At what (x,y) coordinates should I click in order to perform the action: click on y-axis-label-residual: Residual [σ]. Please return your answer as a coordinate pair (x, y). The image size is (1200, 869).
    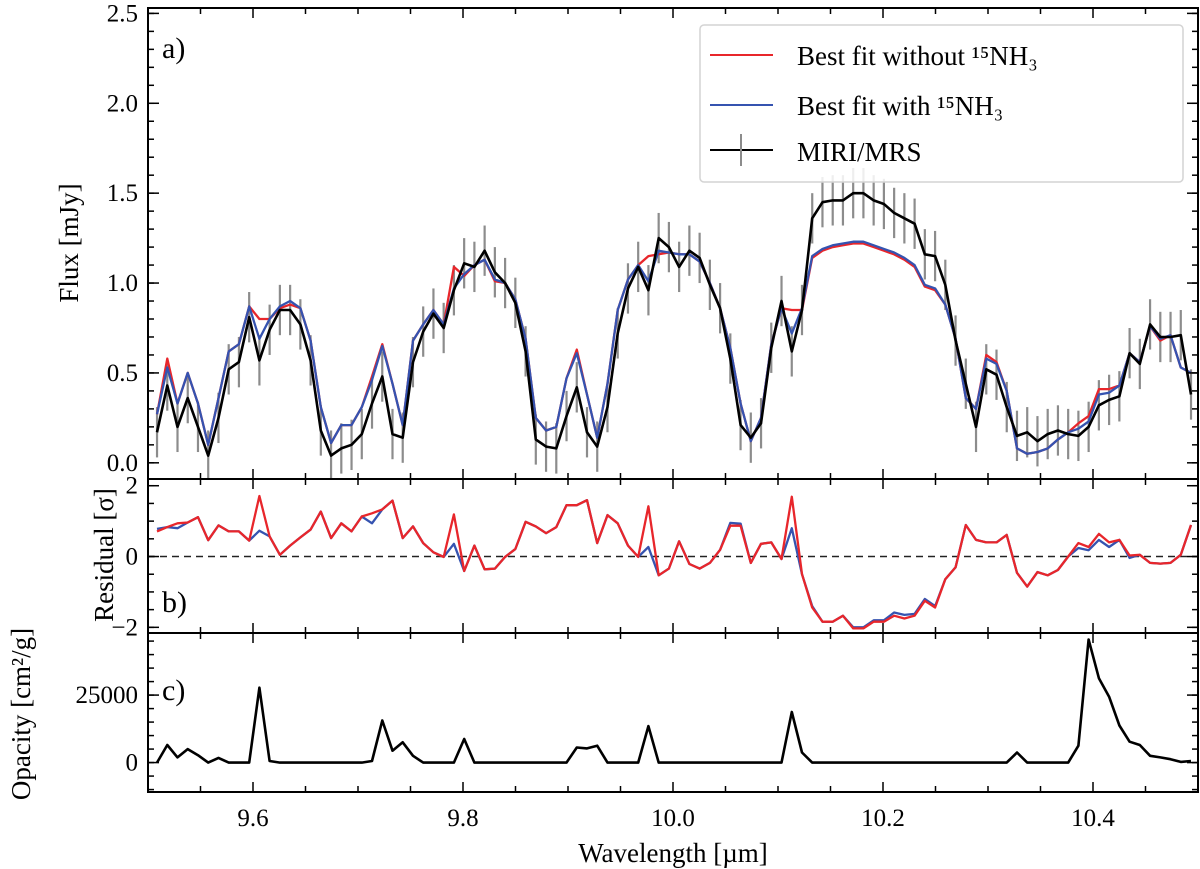
    Looking at the image, I should click on (104, 555).